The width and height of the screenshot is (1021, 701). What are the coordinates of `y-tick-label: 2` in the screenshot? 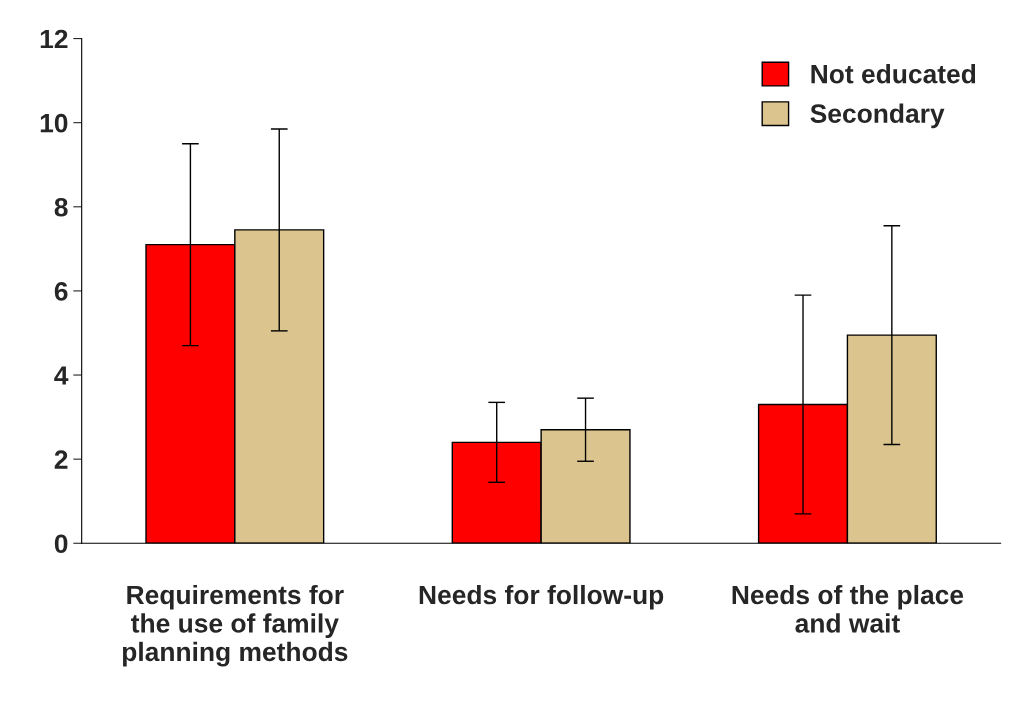 It's located at (61, 459).